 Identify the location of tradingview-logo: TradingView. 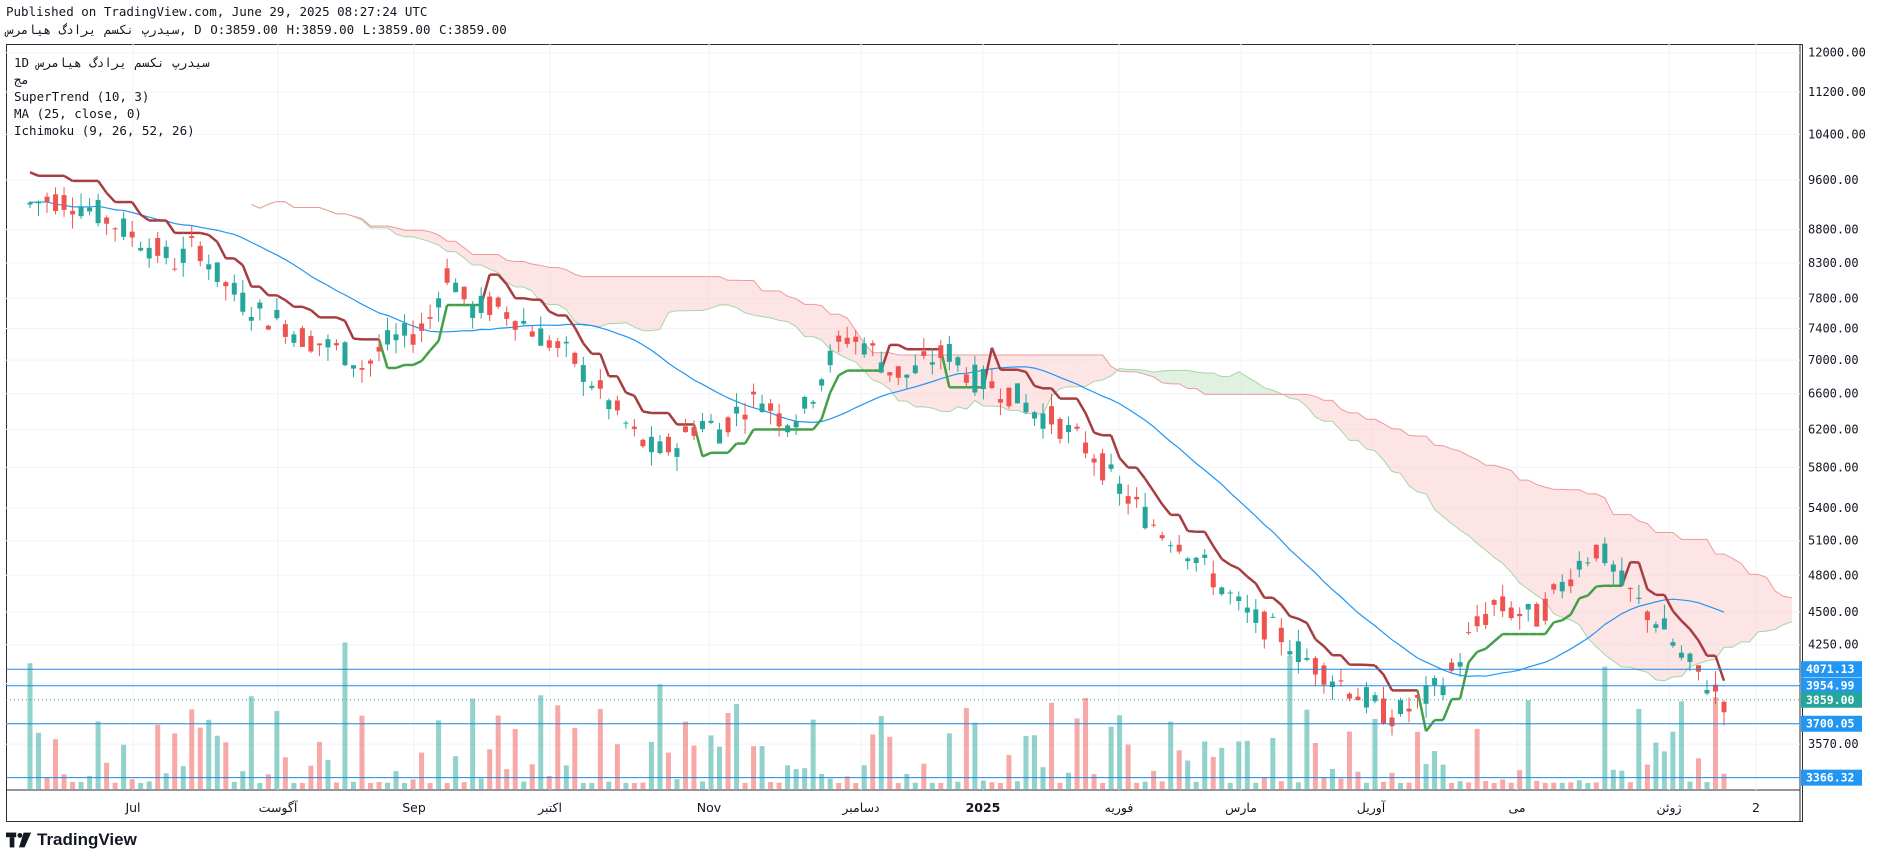
(71, 840).